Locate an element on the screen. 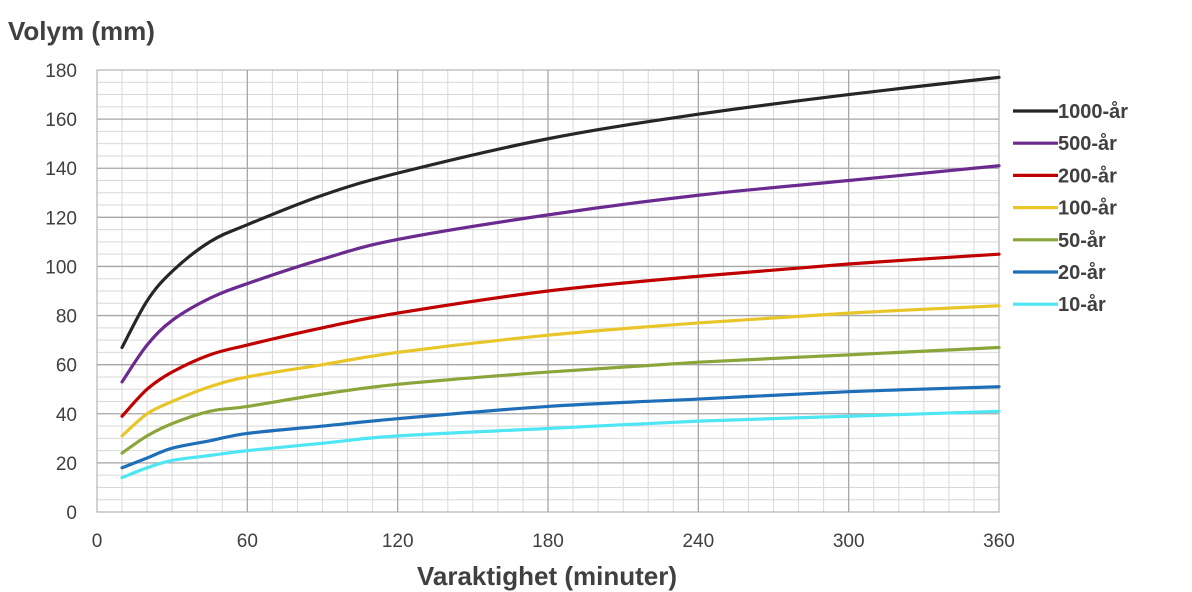 Image resolution: width=1192 pixels, height=592 pixels. y-tick-label: 180 is located at coordinates (61, 71).